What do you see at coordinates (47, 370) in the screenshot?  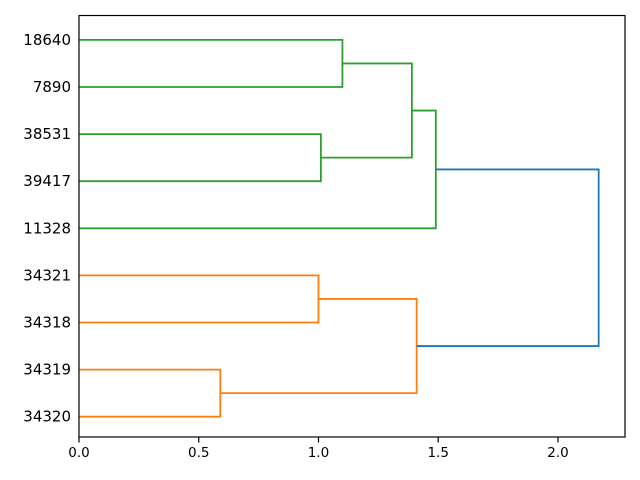 I see `leaf-label-34319: 34319` at bounding box center [47, 370].